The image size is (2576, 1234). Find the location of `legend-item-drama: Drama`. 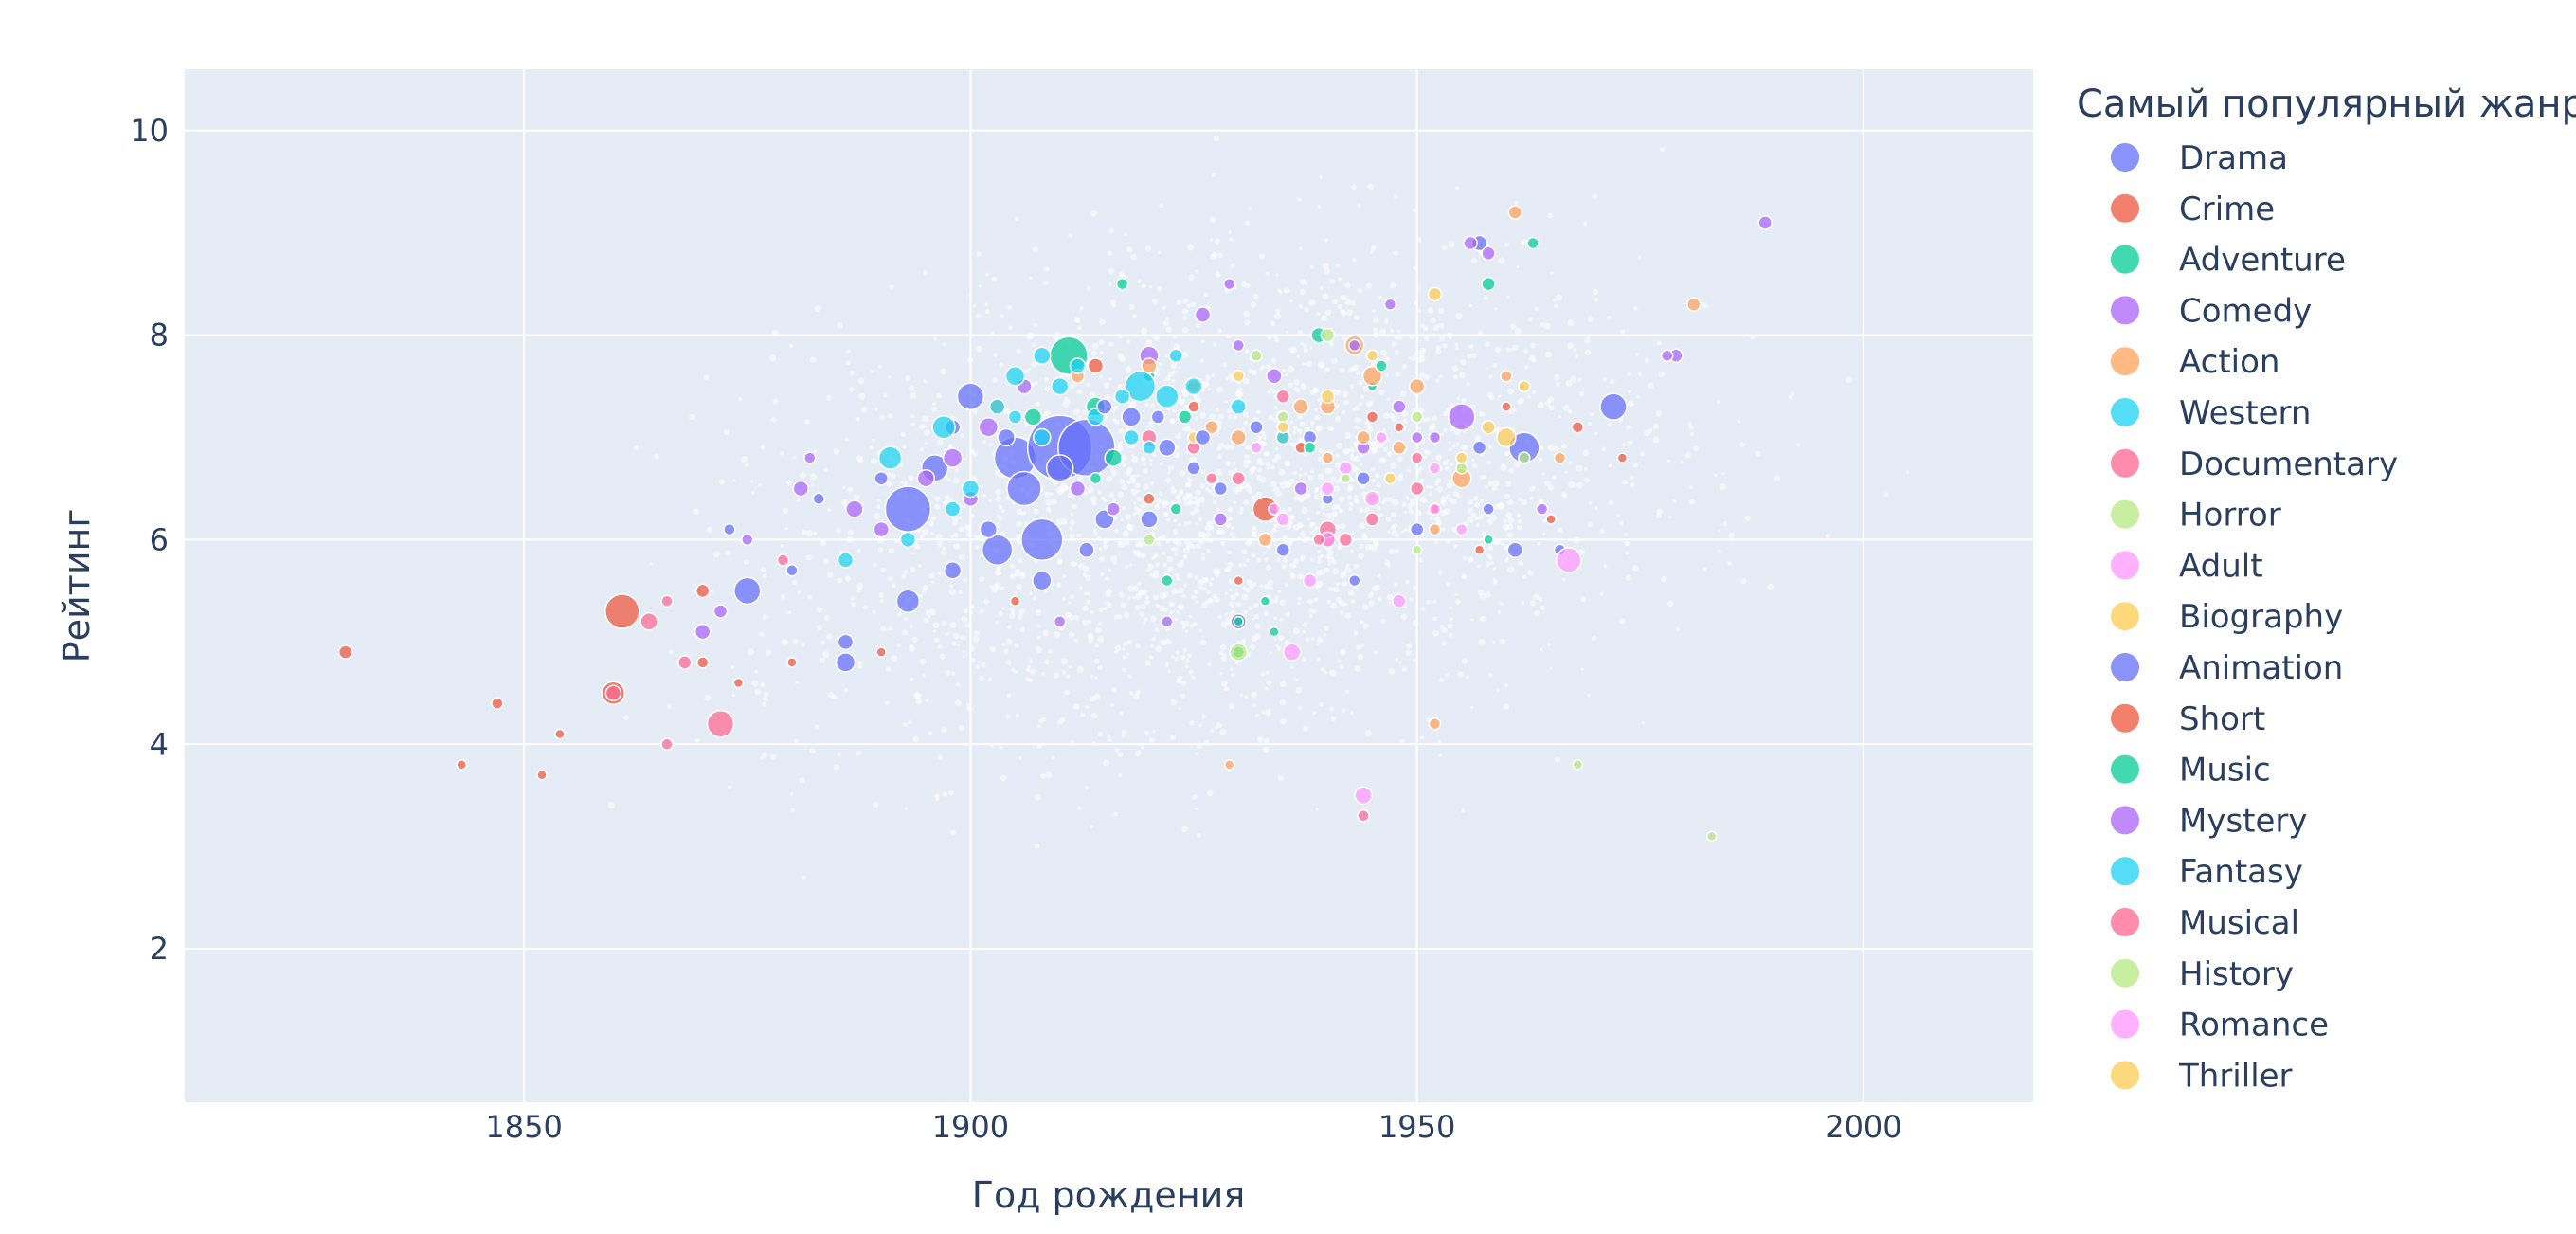

legend-item-drama: Drama is located at coordinates (2199, 158).